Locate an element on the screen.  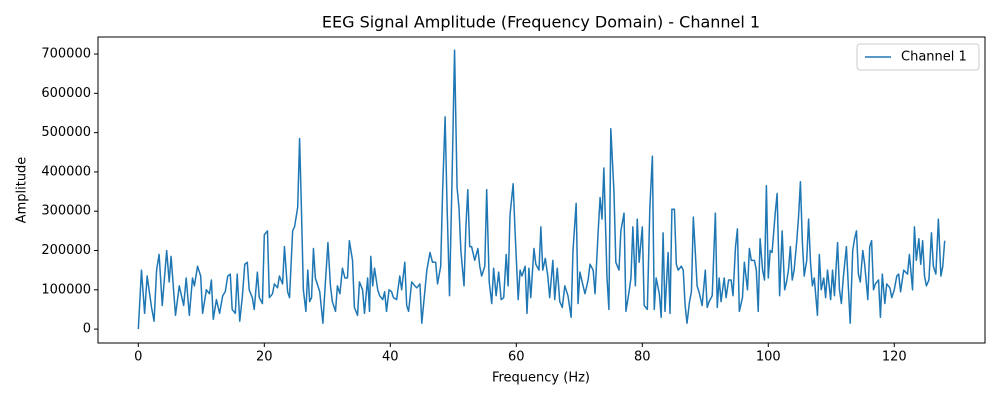
x-tick-label: 120 is located at coordinates (894, 357).